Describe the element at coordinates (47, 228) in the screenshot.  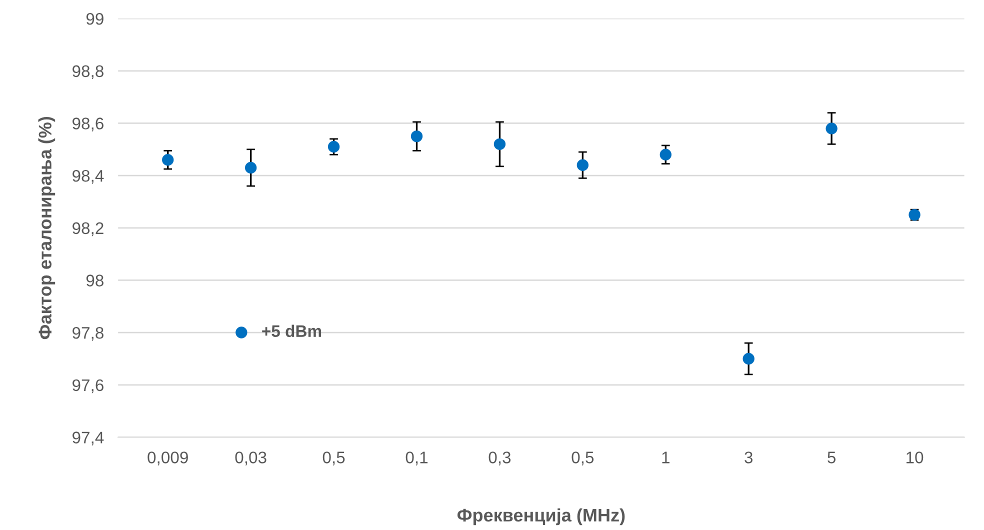
I see `y-axis-title: Фактор еталонирања (%)` at that location.